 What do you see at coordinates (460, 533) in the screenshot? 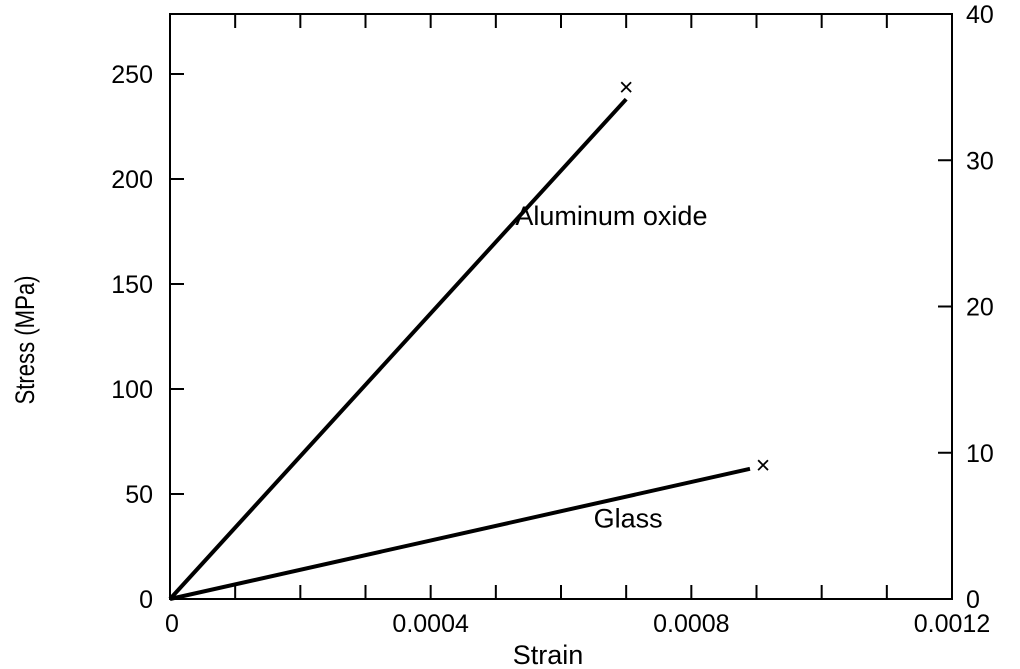
I see `glass-line` at bounding box center [460, 533].